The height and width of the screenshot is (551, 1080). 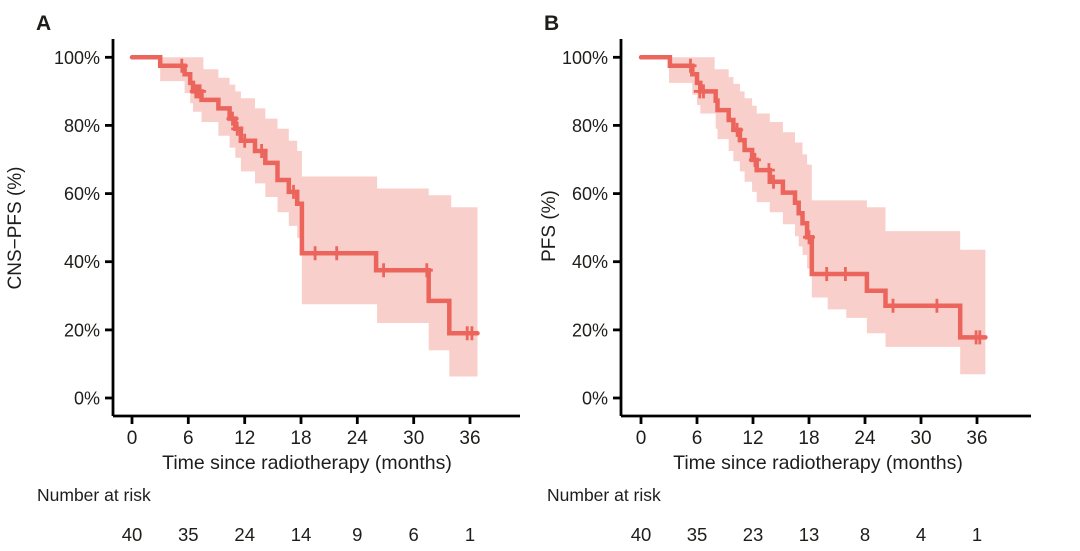 I want to click on panel-letter: B, so click(x=551, y=23).